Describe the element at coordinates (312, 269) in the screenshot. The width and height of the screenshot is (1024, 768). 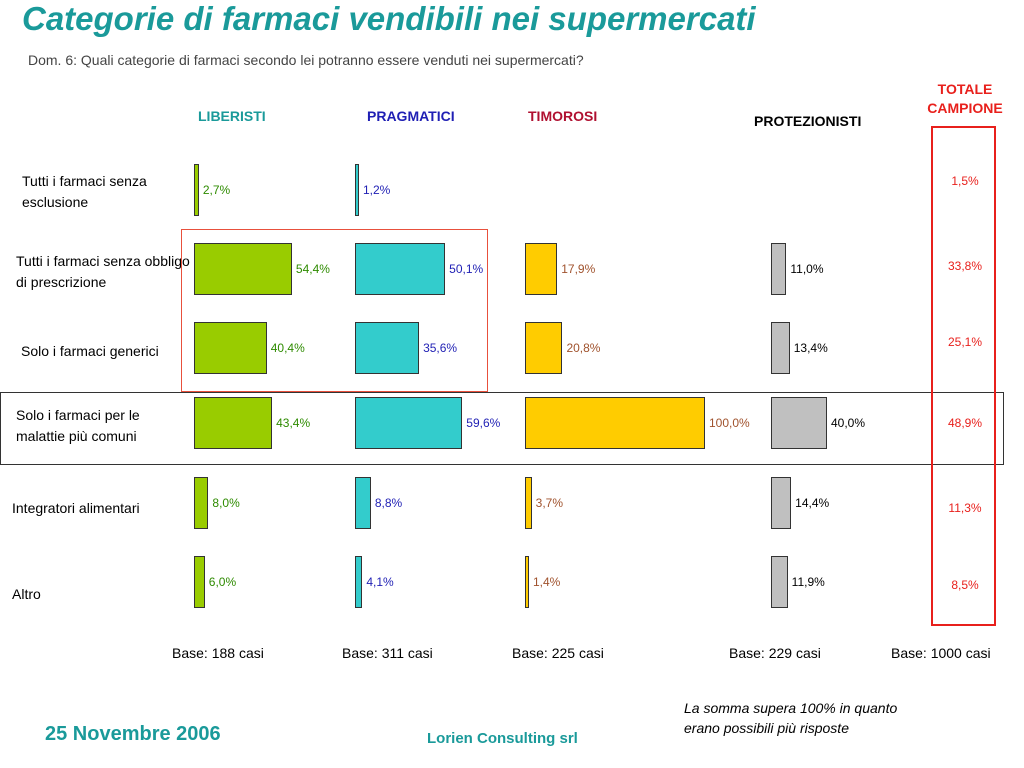
I see `value-label-liberisti-2: 54,4%` at that location.